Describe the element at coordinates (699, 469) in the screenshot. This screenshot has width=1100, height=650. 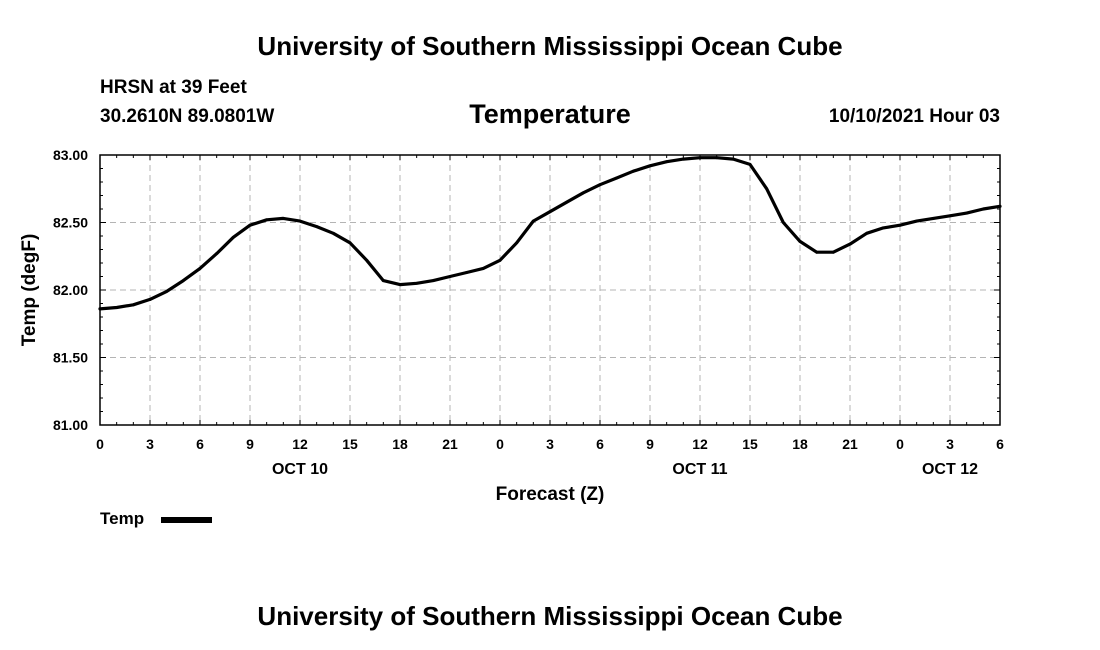
I see `day-label: OCT 11` at that location.